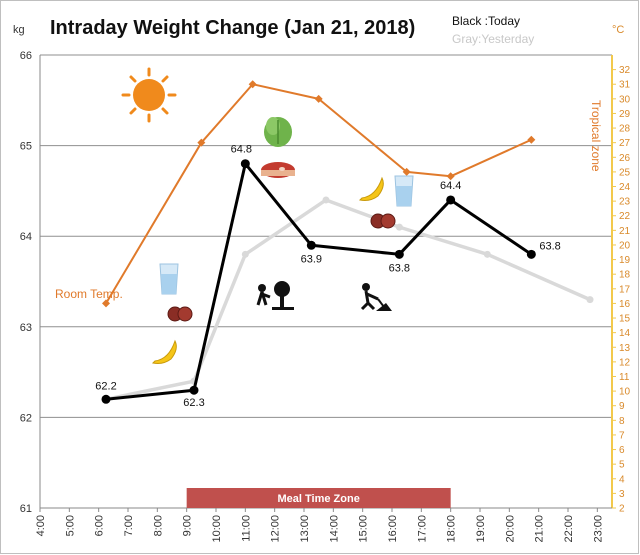 The height and width of the screenshot is (555, 640). I want to click on x-tick-label: 10:00, so click(217, 529).